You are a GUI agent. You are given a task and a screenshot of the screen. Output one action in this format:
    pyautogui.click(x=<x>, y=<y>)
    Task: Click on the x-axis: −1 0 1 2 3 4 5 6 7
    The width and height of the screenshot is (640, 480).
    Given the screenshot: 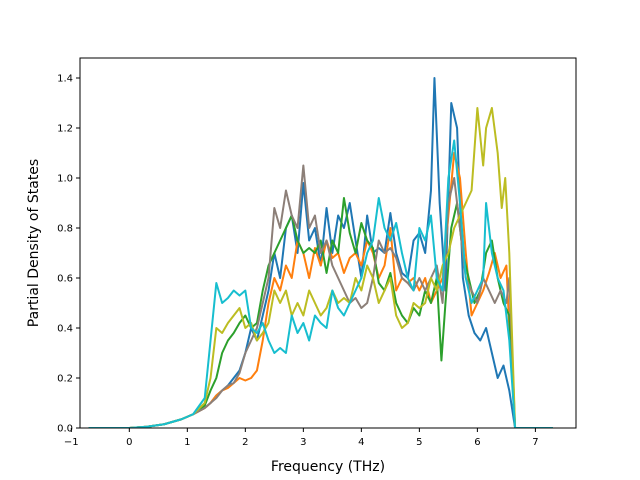 What is the action you would take?
    pyautogui.click(x=301, y=438)
    